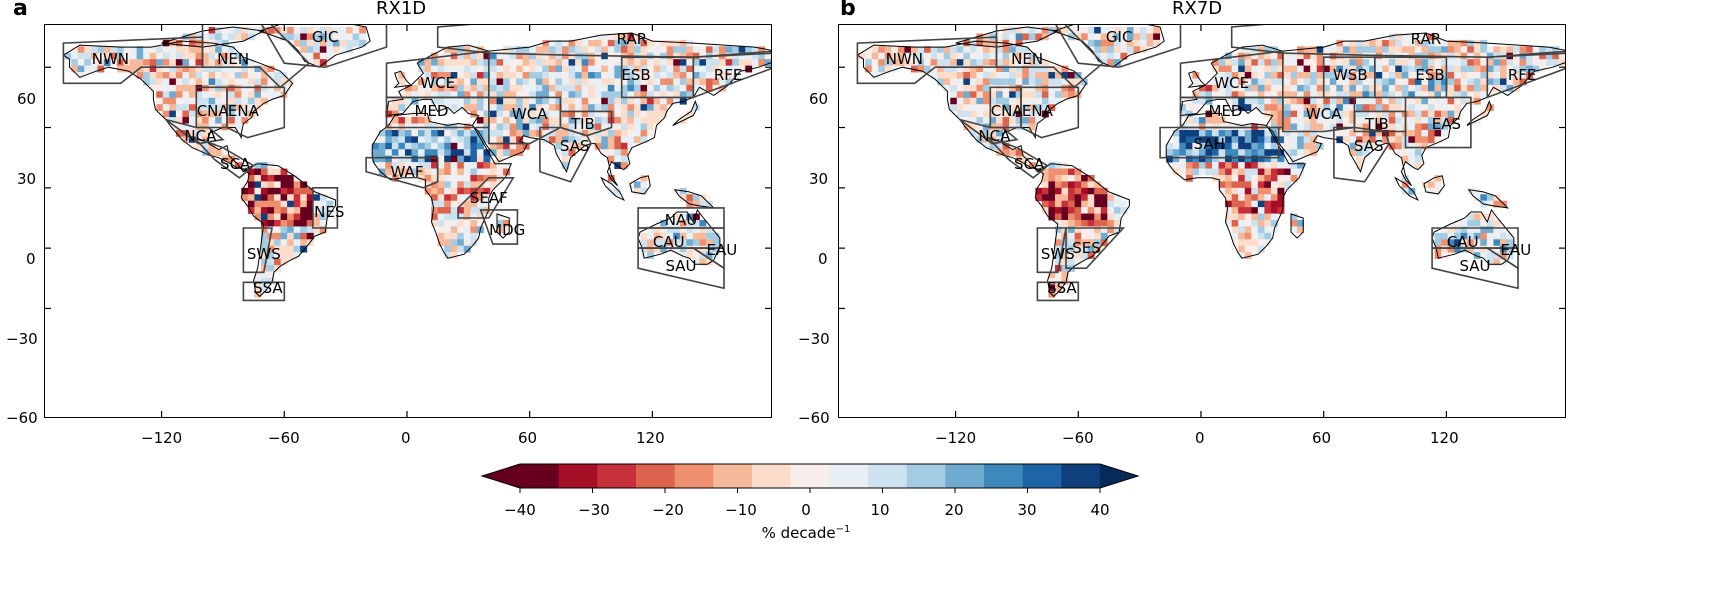  I want to click on colorbar-tick: −10, so click(741, 510).